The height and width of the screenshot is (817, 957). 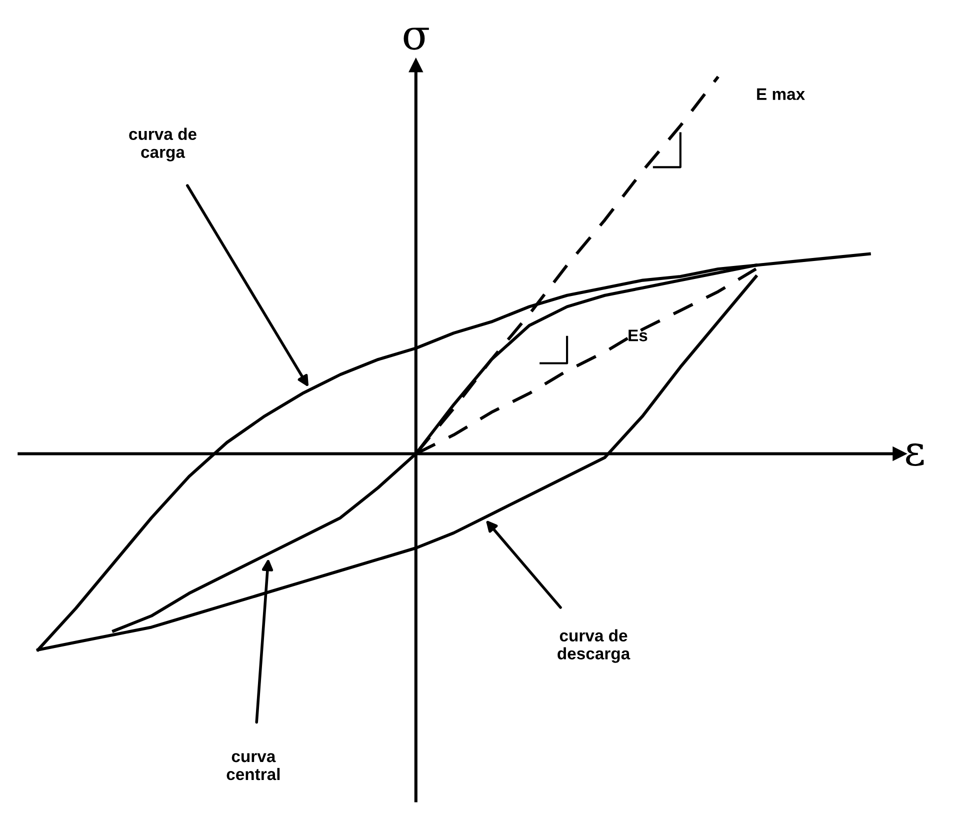 What do you see at coordinates (638, 336) in the screenshot?
I see `annotation: Es` at bounding box center [638, 336].